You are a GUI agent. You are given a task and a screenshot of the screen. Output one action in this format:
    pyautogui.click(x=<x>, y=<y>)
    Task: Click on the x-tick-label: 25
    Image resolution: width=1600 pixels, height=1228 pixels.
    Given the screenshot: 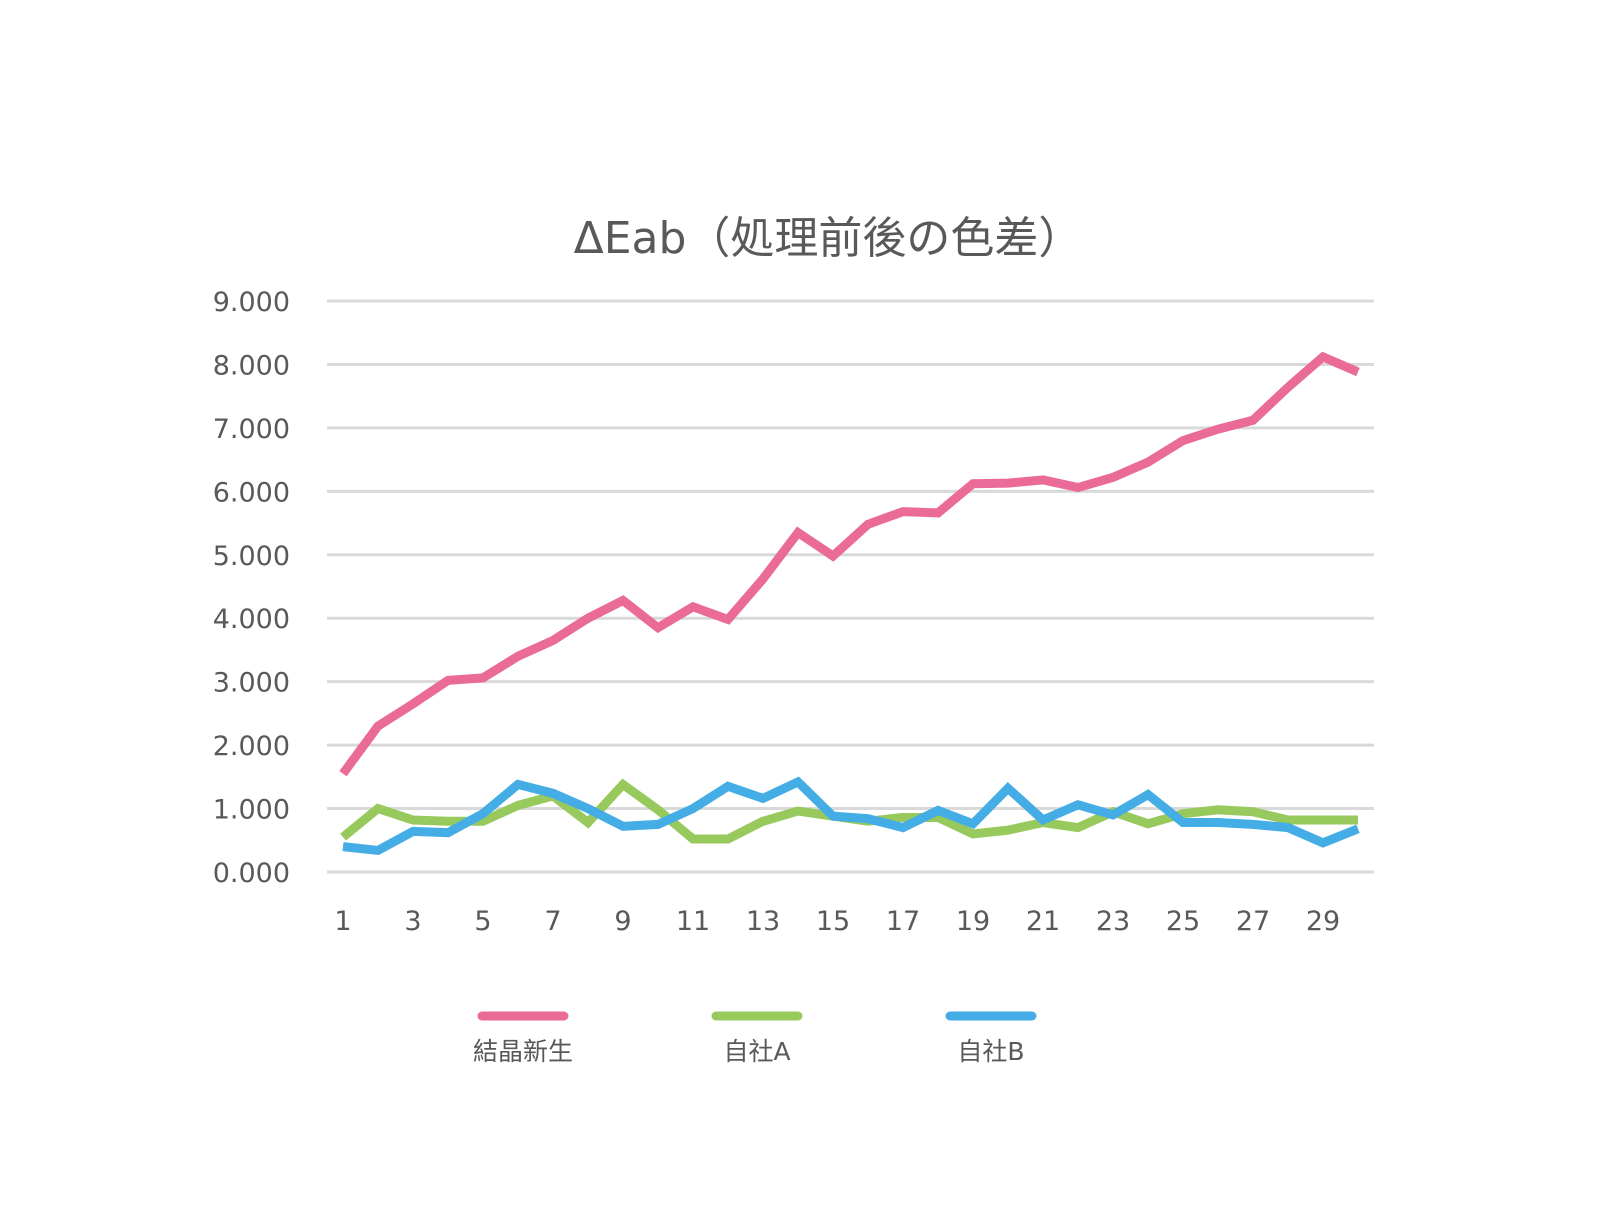 What is the action you would take?
    pyautogui.click(x=1183, y=921)
    